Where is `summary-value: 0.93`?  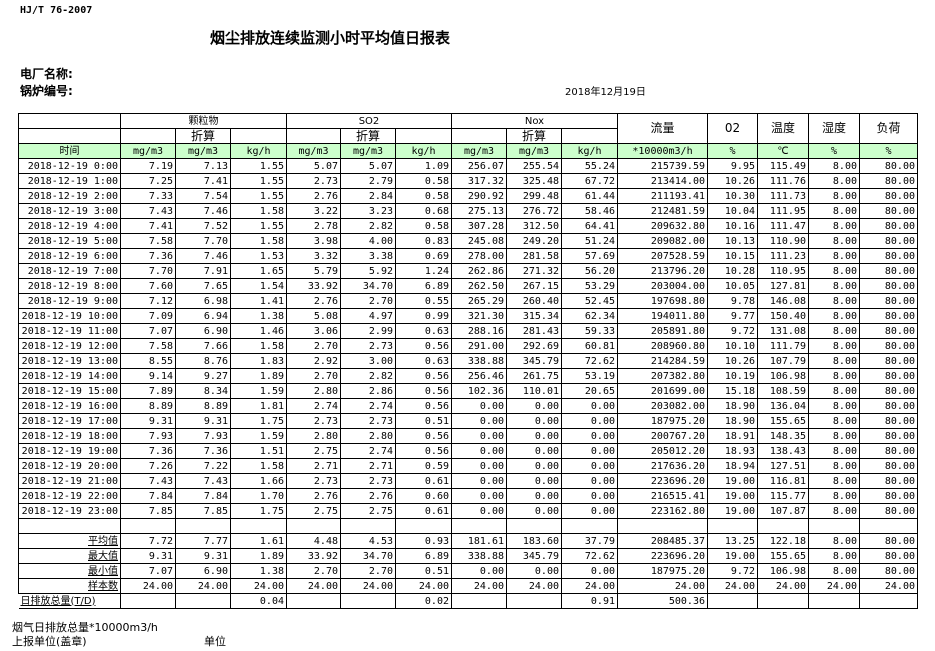
summary-value: 0.93 is located at coordinates (423, 541).